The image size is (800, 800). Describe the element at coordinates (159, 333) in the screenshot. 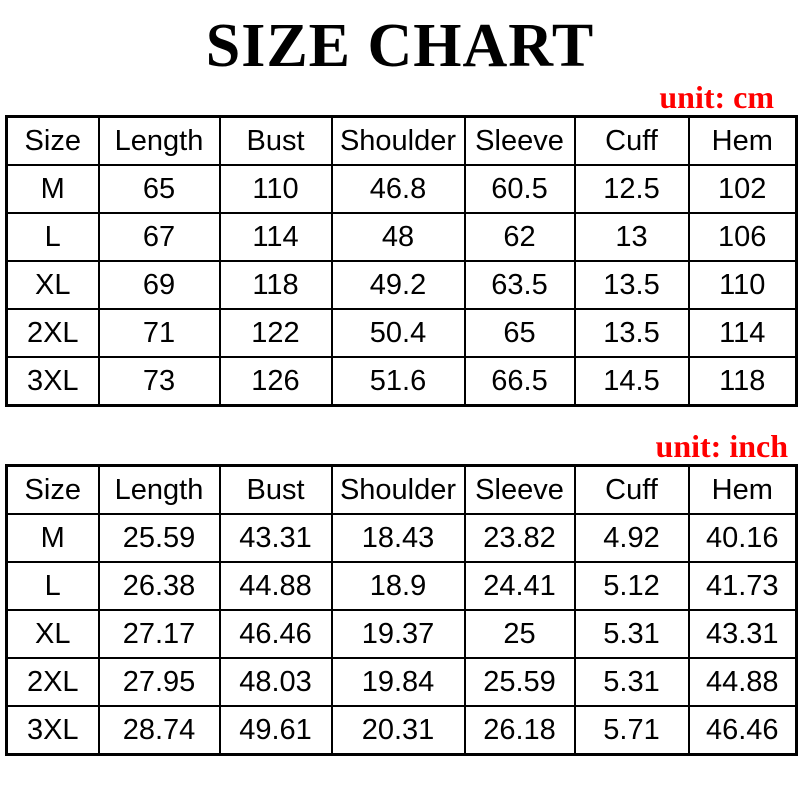

I see `value-cell: 71` at that location.